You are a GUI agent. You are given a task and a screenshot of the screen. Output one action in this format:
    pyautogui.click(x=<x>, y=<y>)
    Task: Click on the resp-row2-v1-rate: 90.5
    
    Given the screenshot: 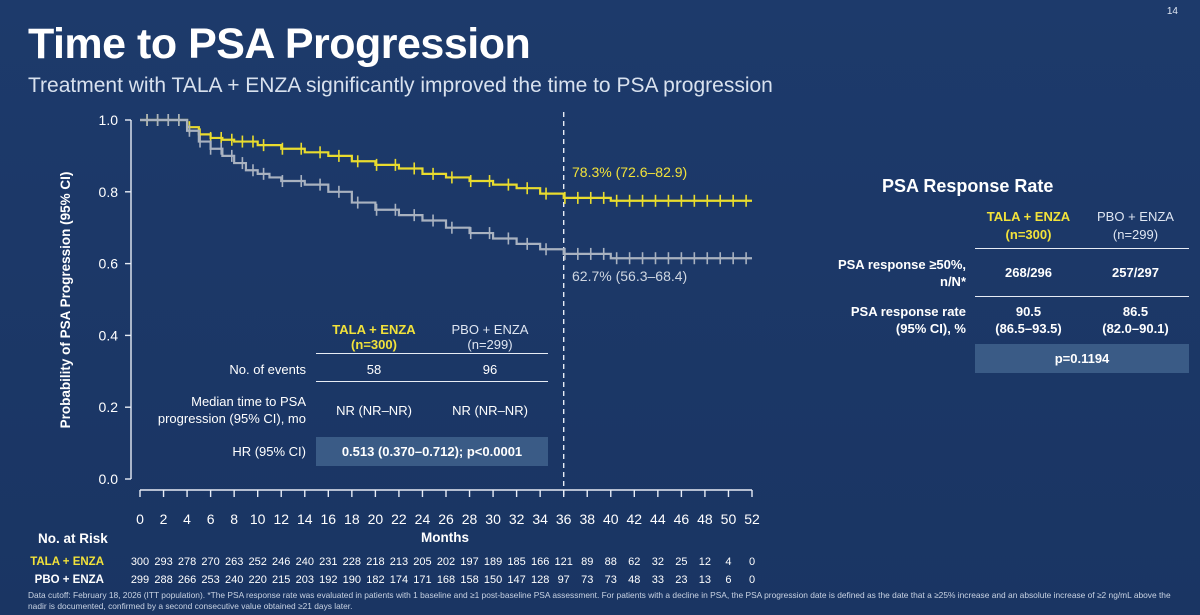 What is the action you would take?
    pyautogui.click(x=1028, y=311)
    